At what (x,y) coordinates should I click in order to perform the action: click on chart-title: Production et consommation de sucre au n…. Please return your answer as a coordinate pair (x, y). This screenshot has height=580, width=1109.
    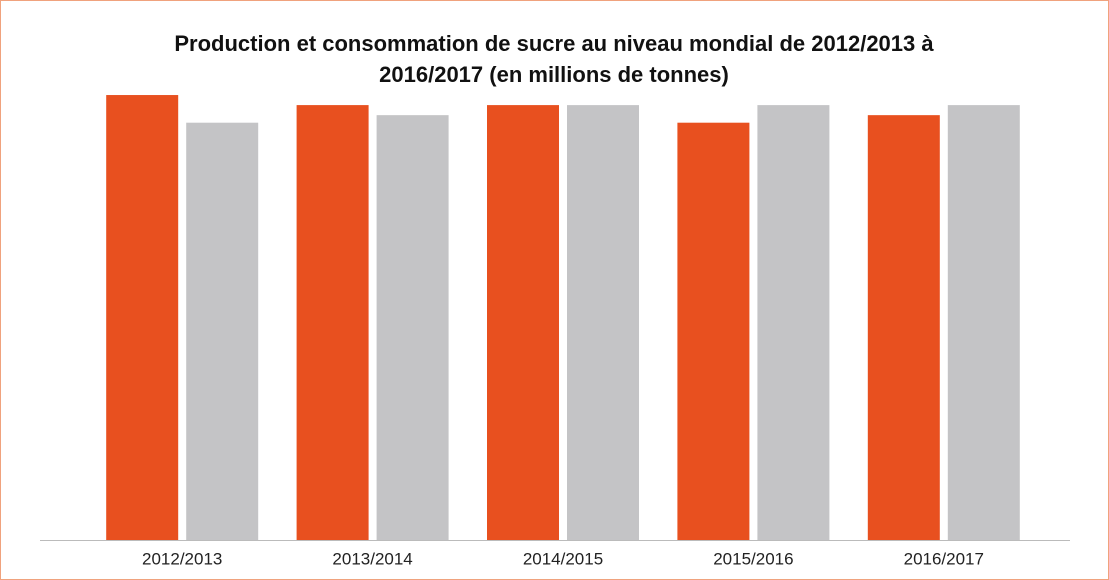
    Looking at the image, I should click on (554, 59).